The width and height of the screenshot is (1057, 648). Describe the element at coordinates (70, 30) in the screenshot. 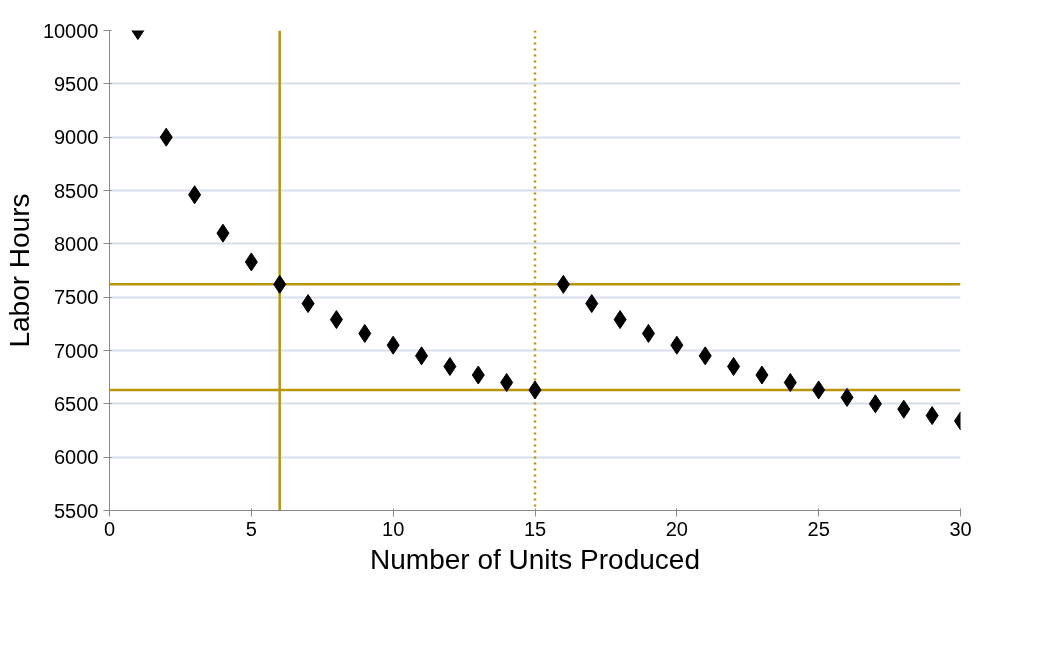

I see `y-tick-label: 10000` at that location.